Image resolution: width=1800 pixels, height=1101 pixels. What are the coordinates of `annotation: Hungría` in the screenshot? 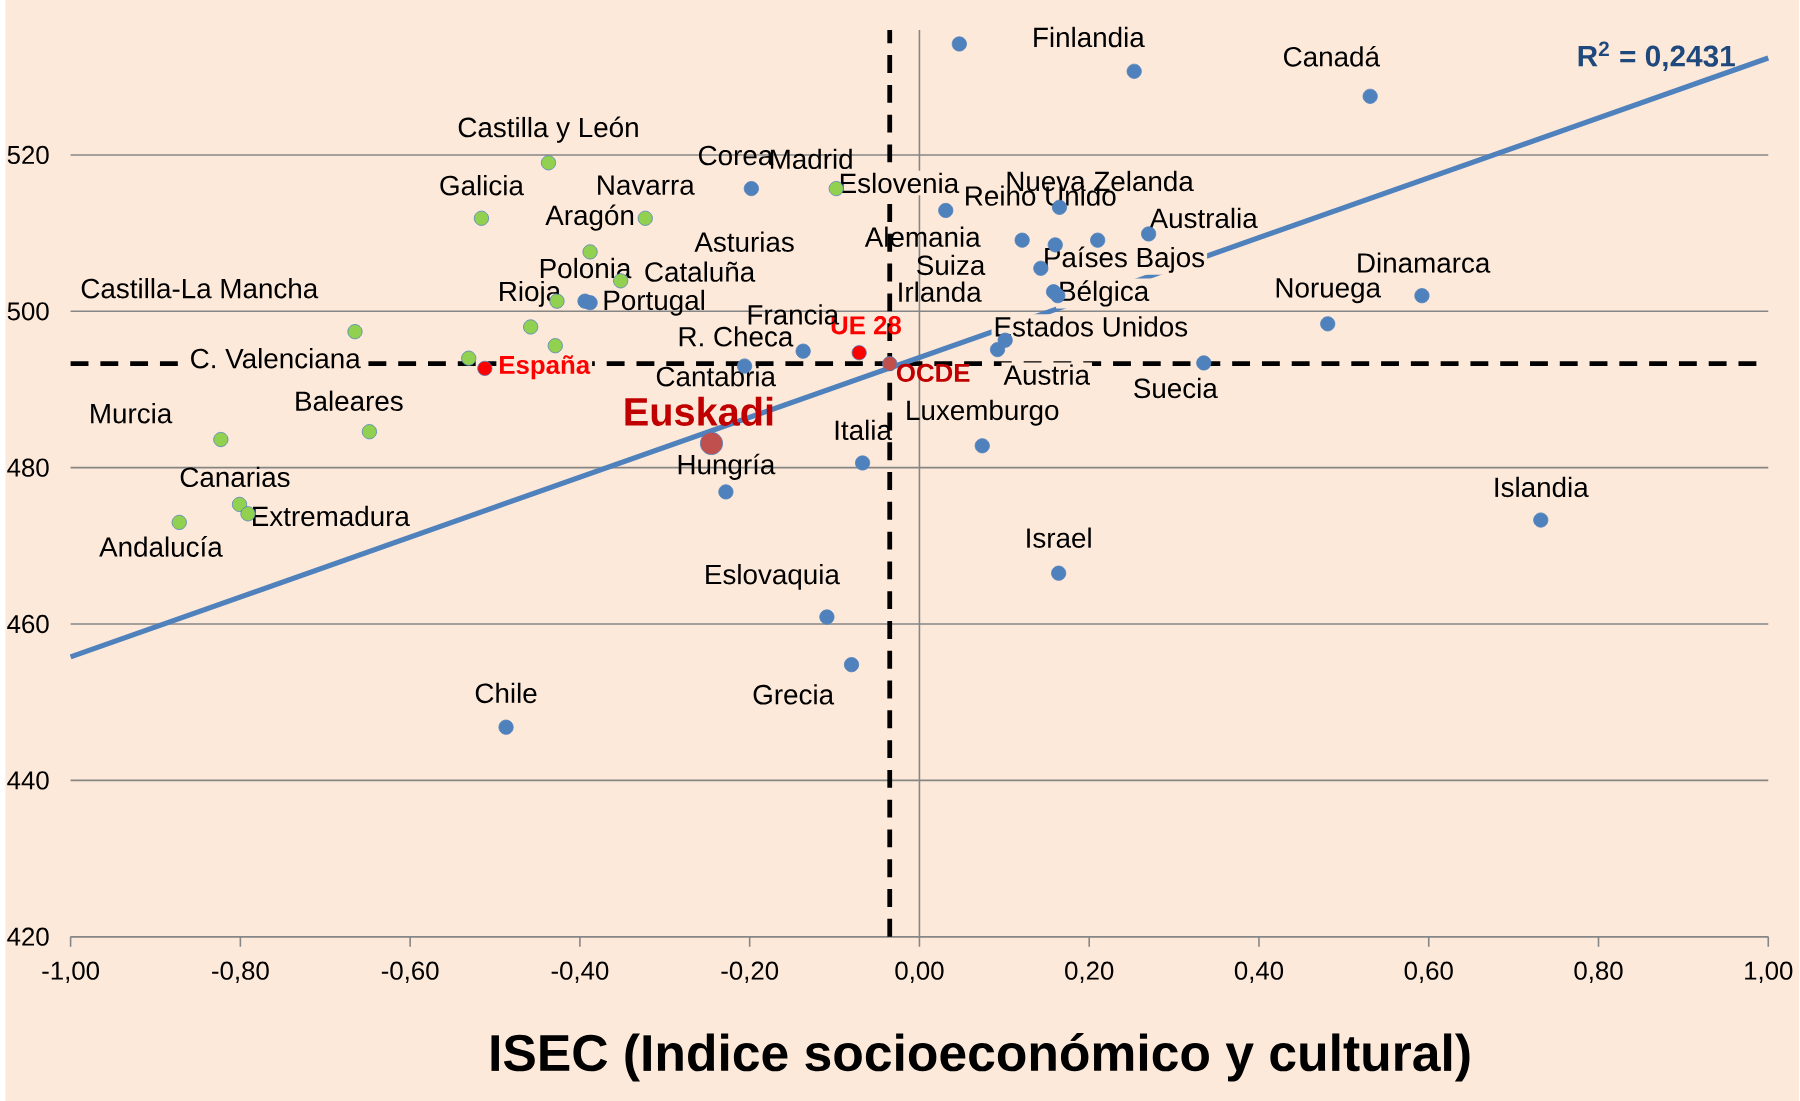 It's located at (727, 466).